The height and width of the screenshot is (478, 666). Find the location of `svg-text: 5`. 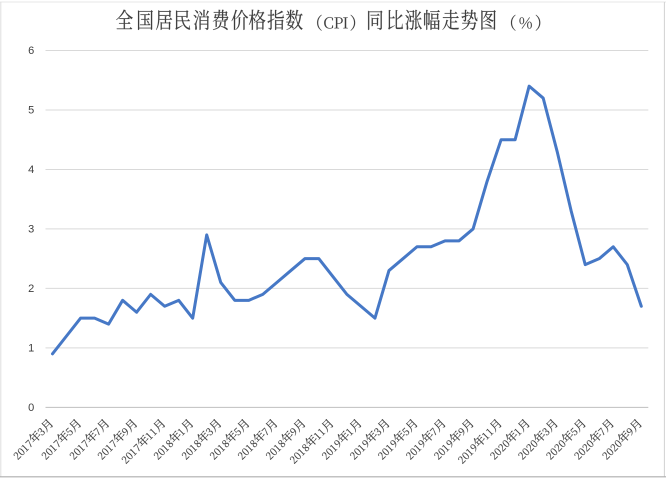

svg-text: 5 is located at coordinates (31, 111).